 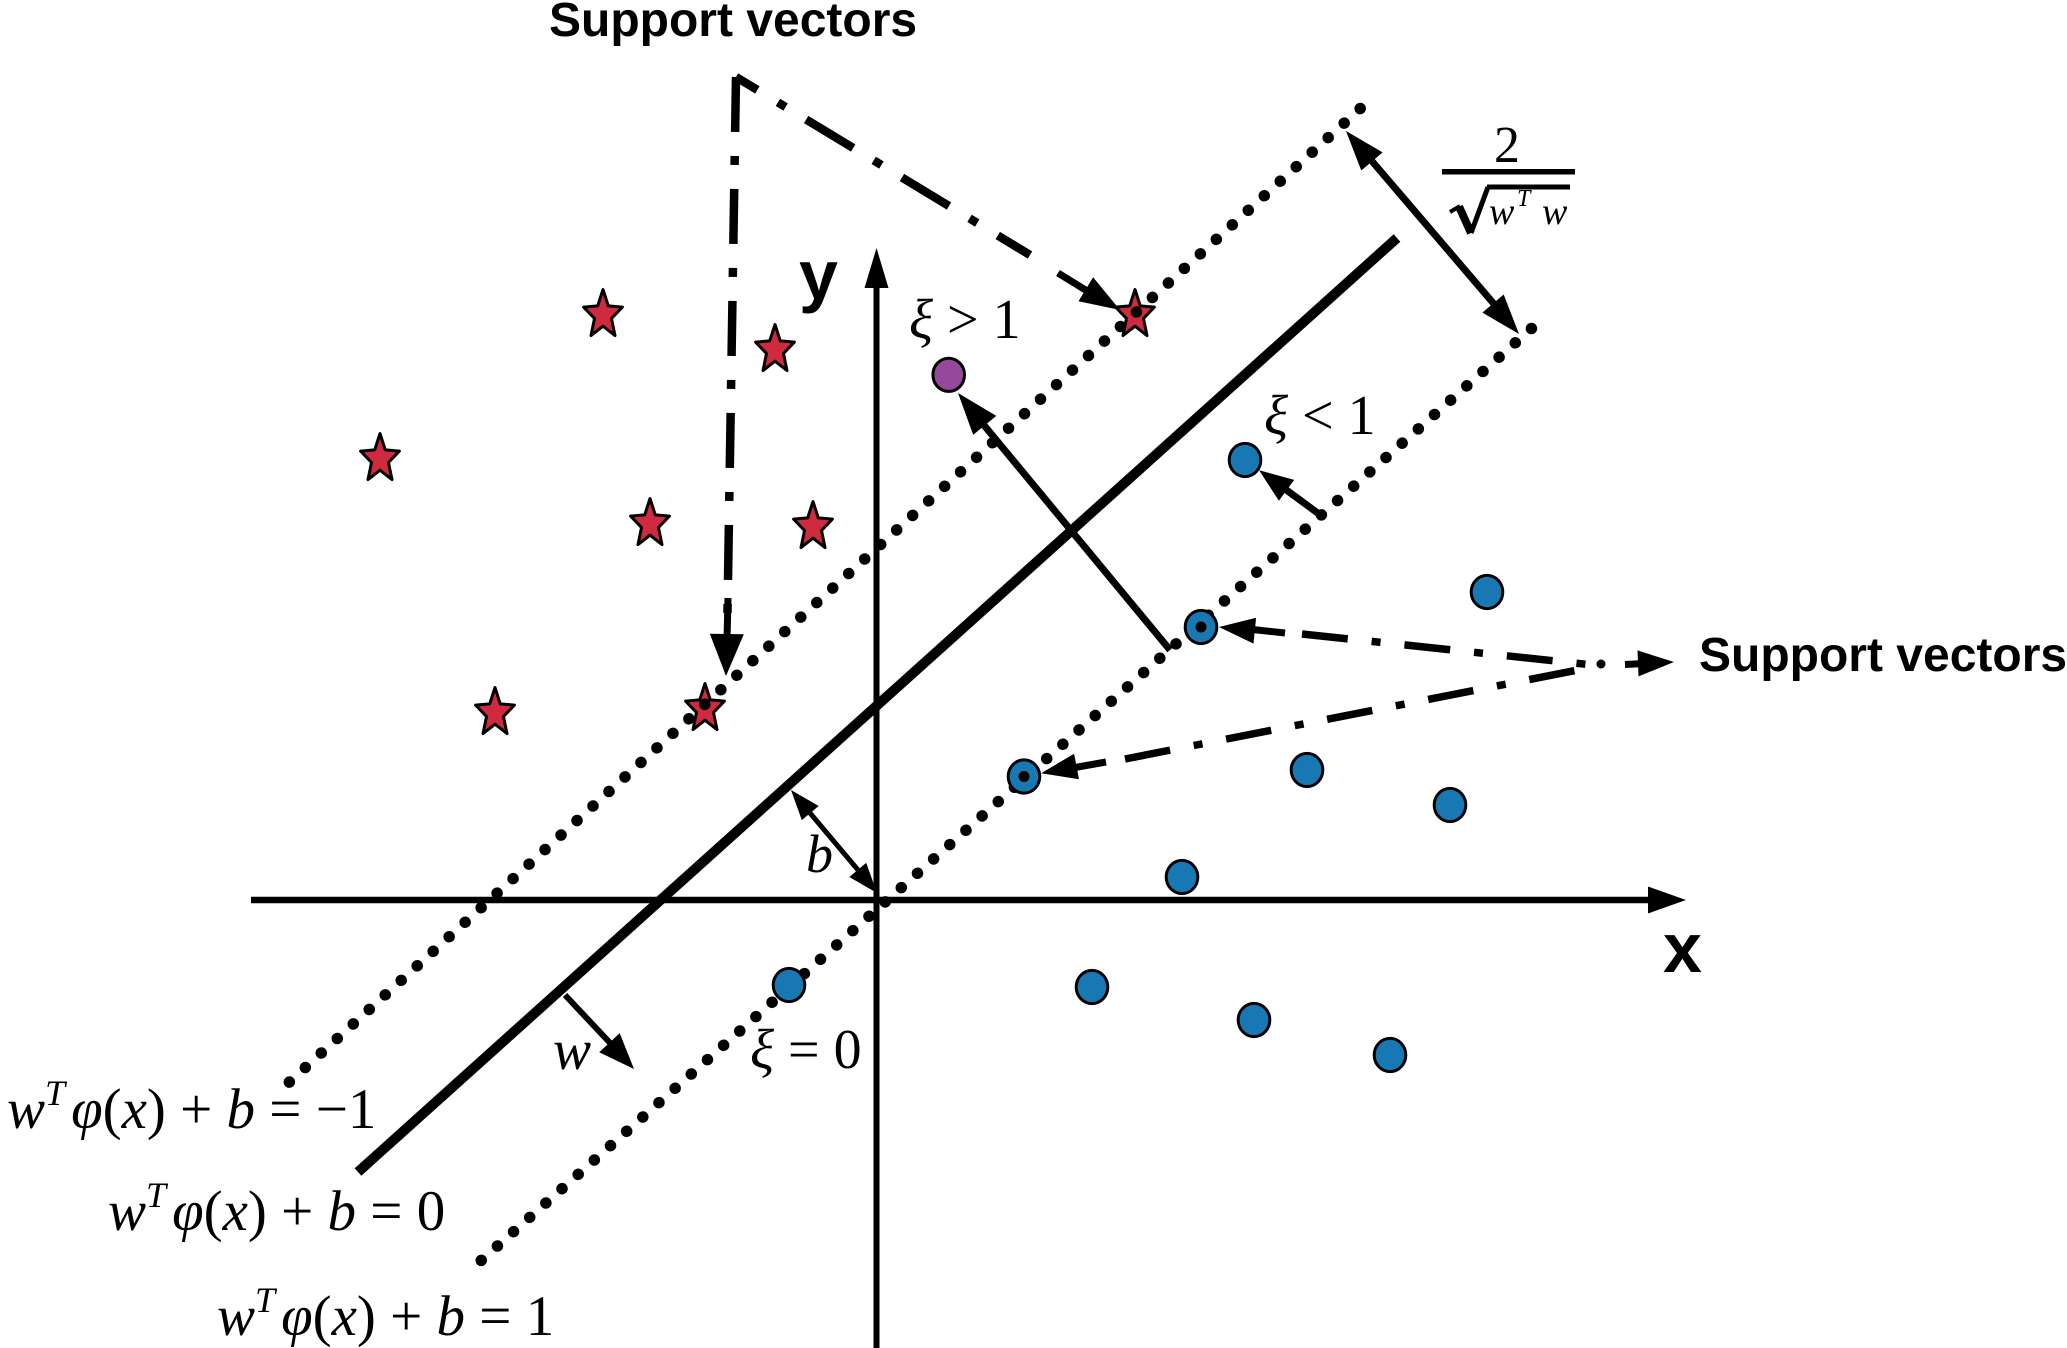 I want to click on svg-text: b, so click(x=819, y=854).